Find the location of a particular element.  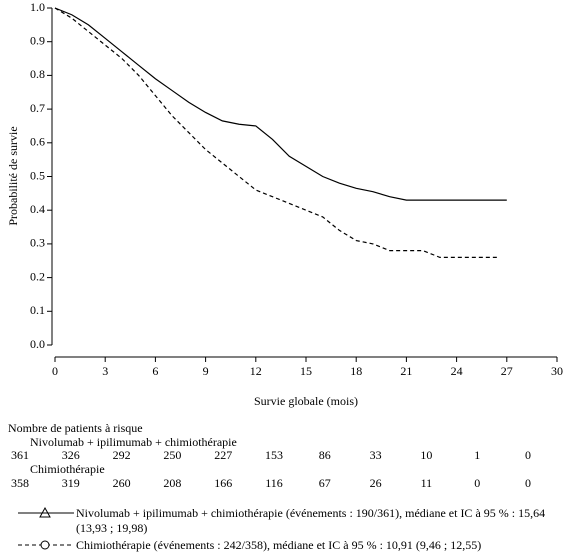

at-risk-count: 361 is located at coordinates (20, 455).